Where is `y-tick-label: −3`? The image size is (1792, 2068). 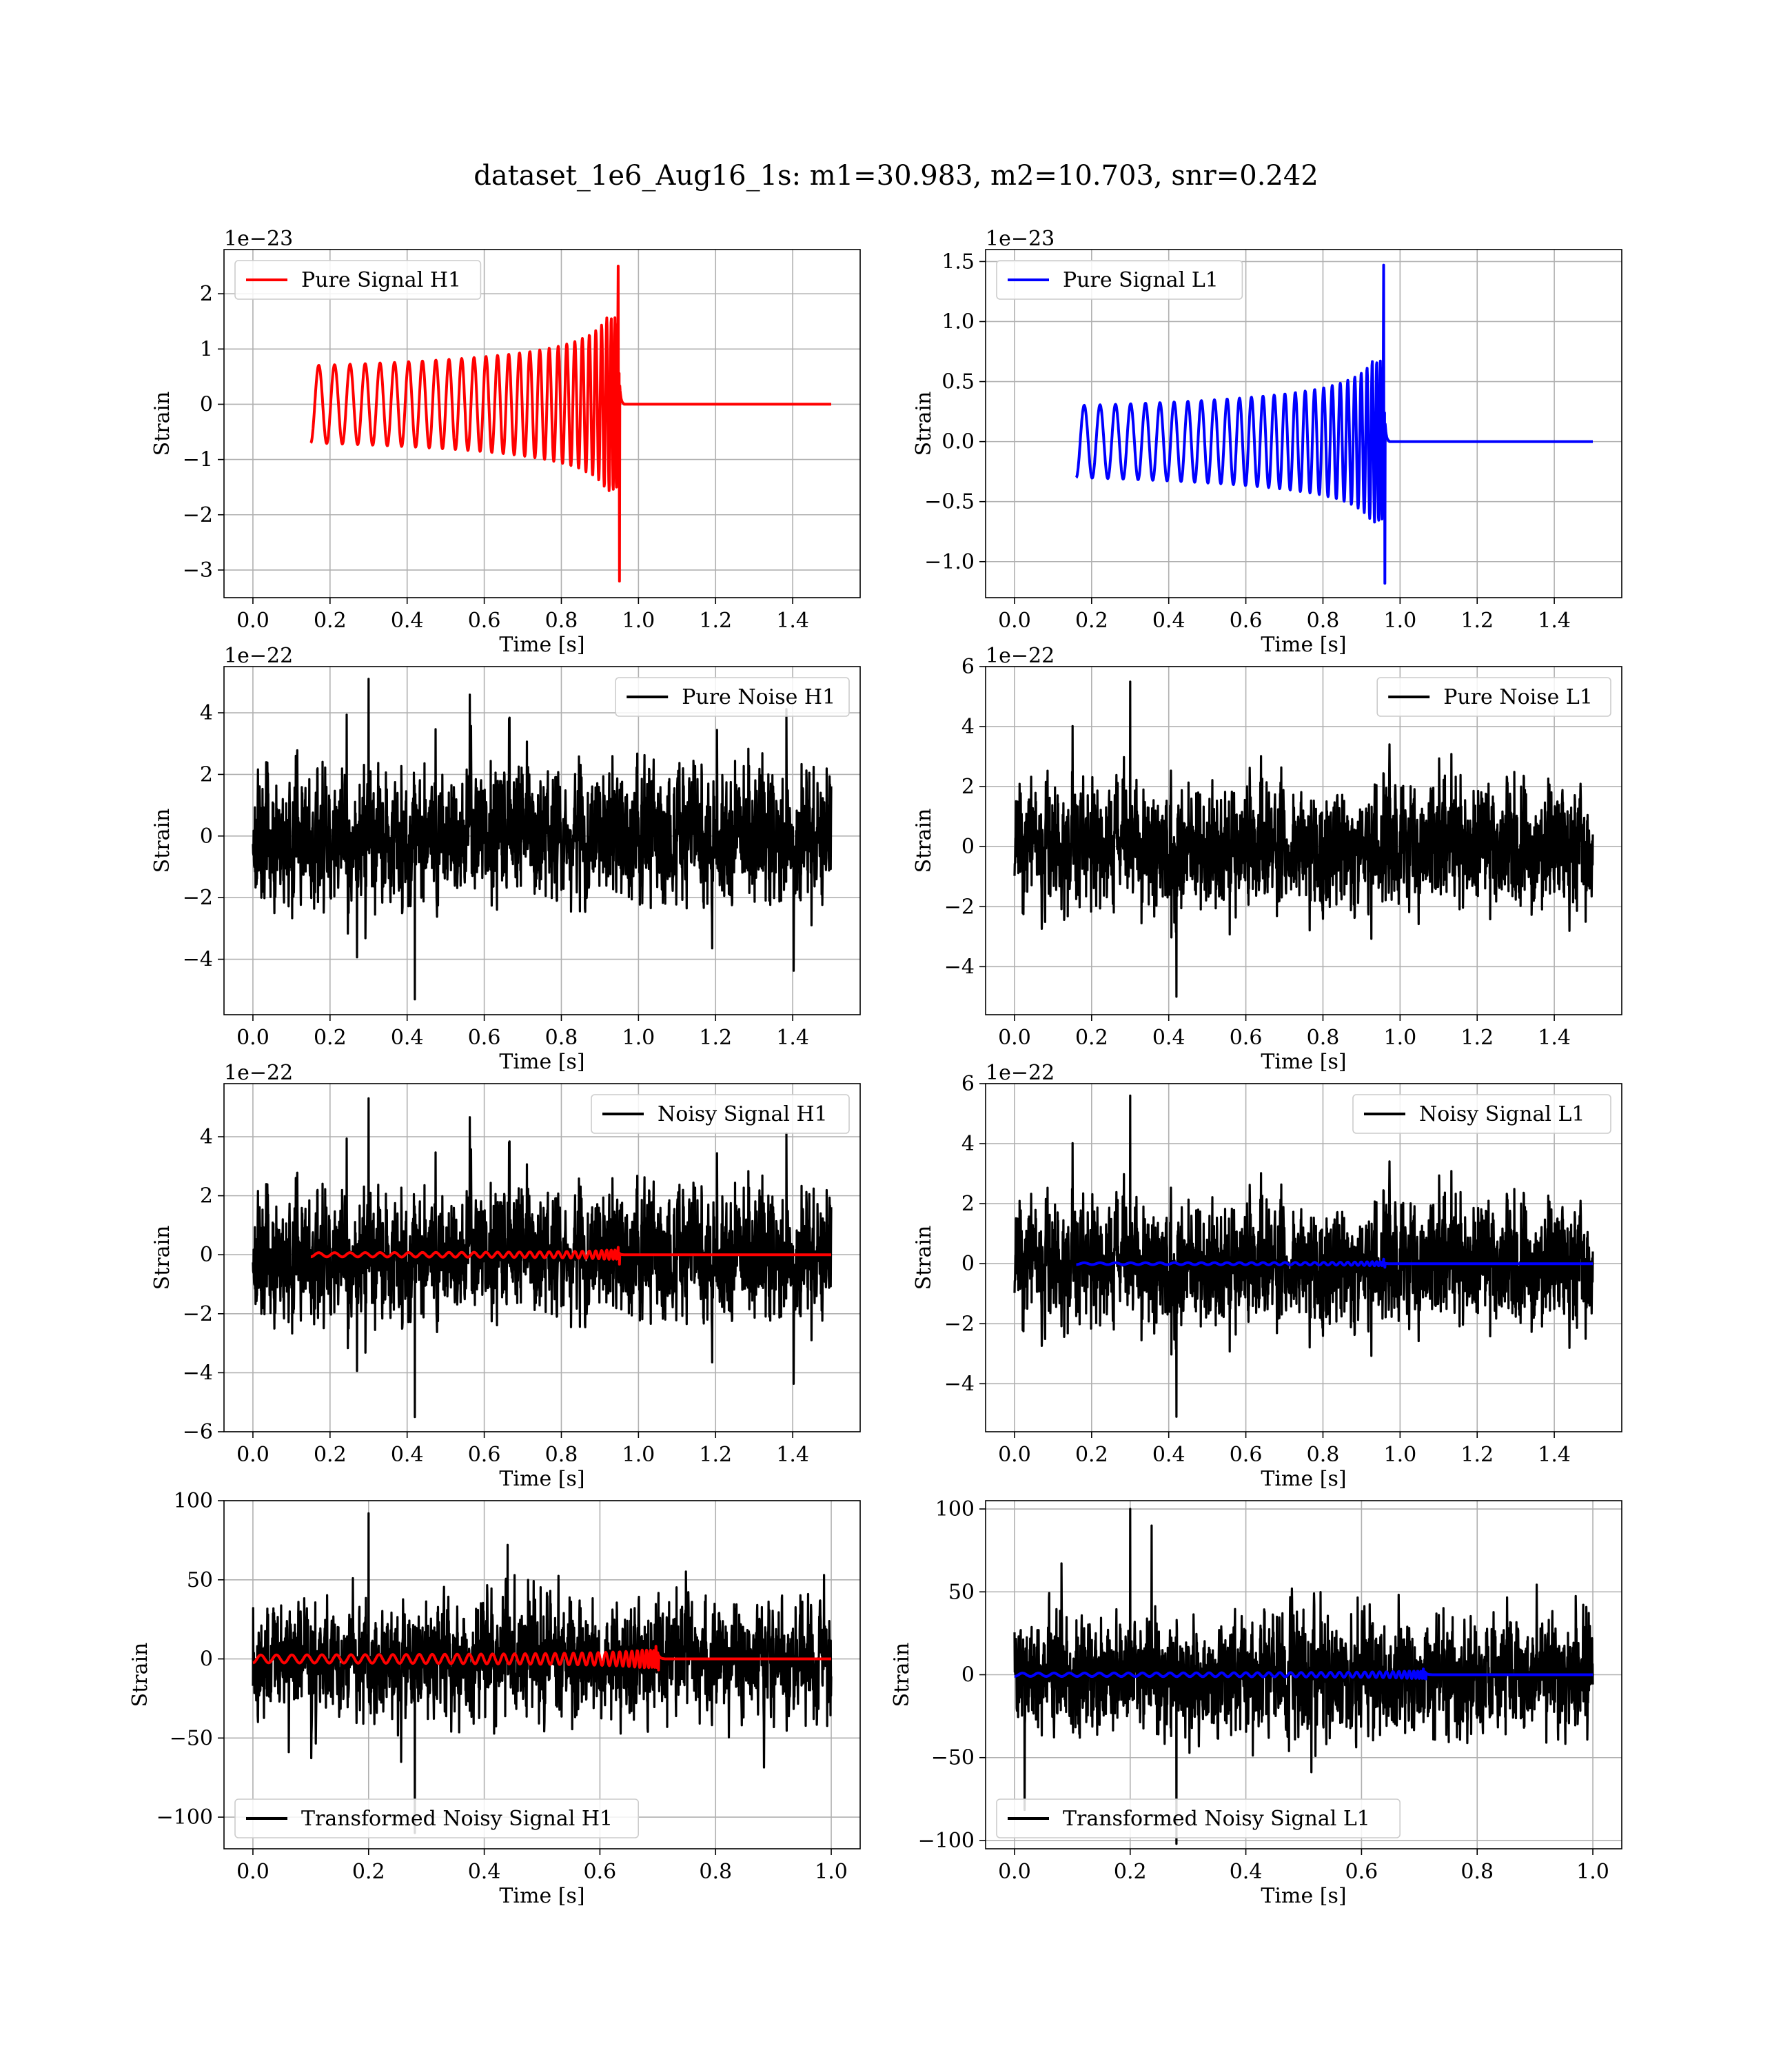
y-tick-label: −3 is located at coordinates (198, 570).